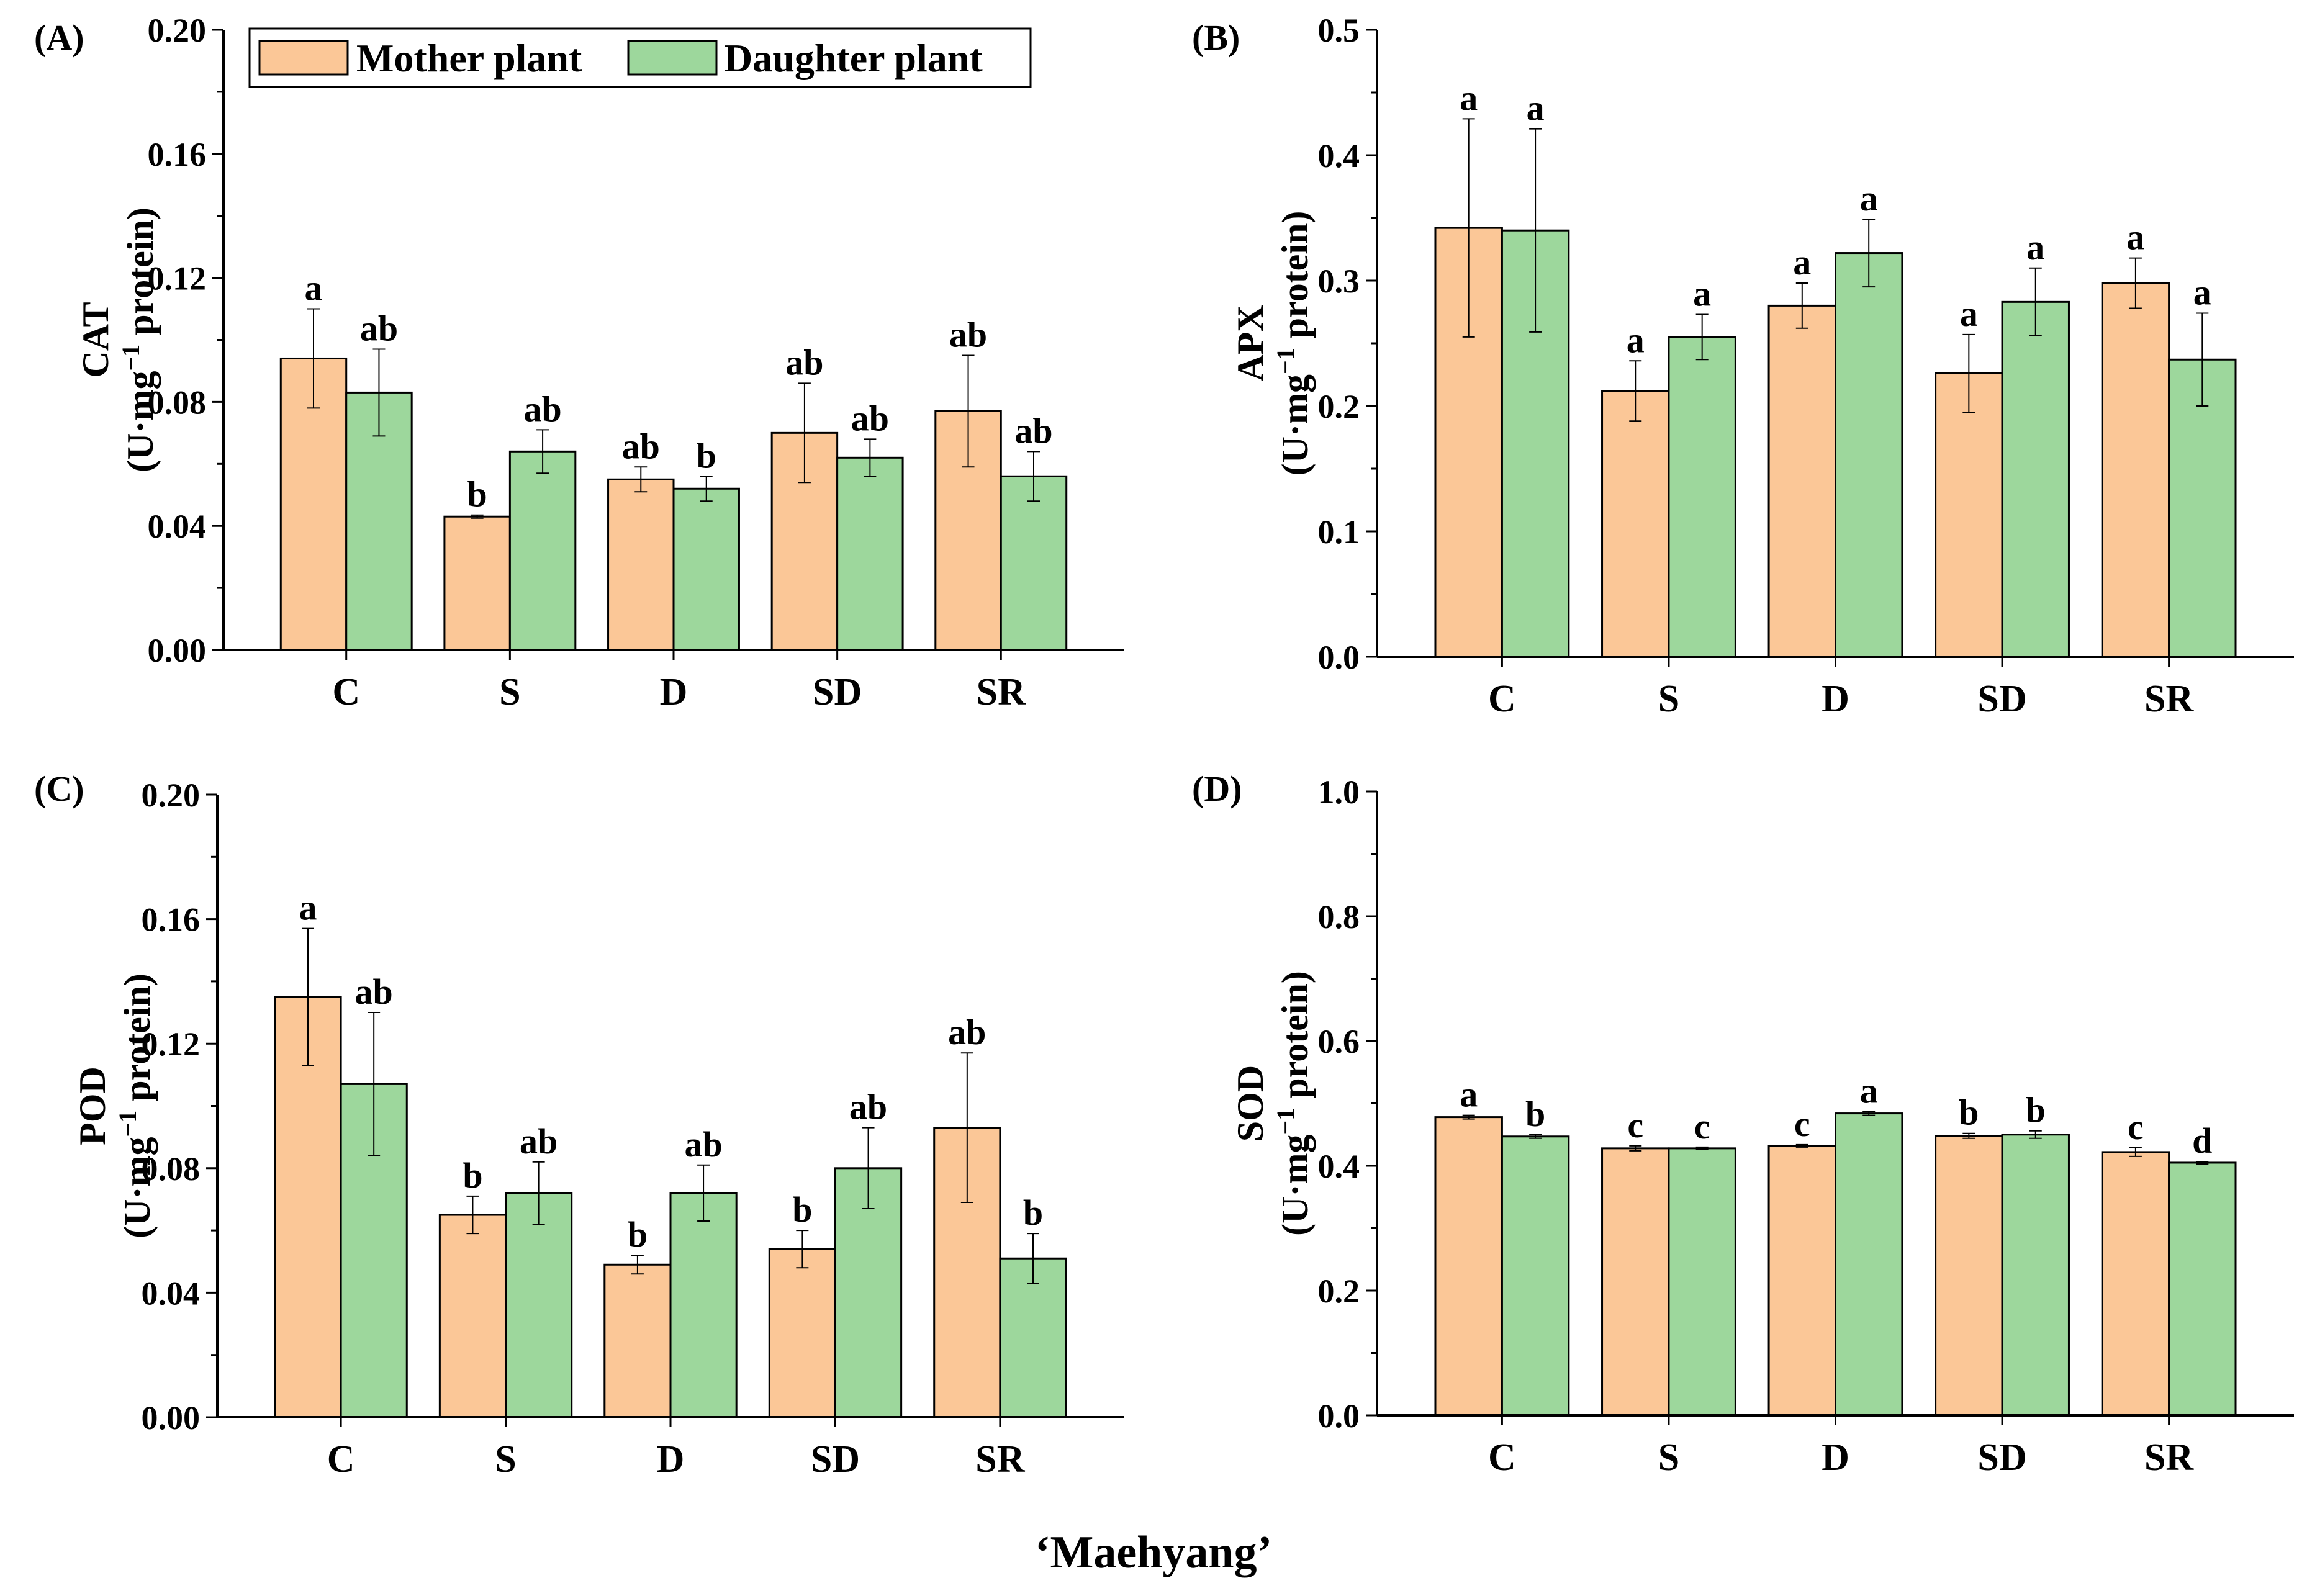 This screenshot has width=2307, height=1596. I want to click on bar-daughter-sr, so click(2202, 1289).